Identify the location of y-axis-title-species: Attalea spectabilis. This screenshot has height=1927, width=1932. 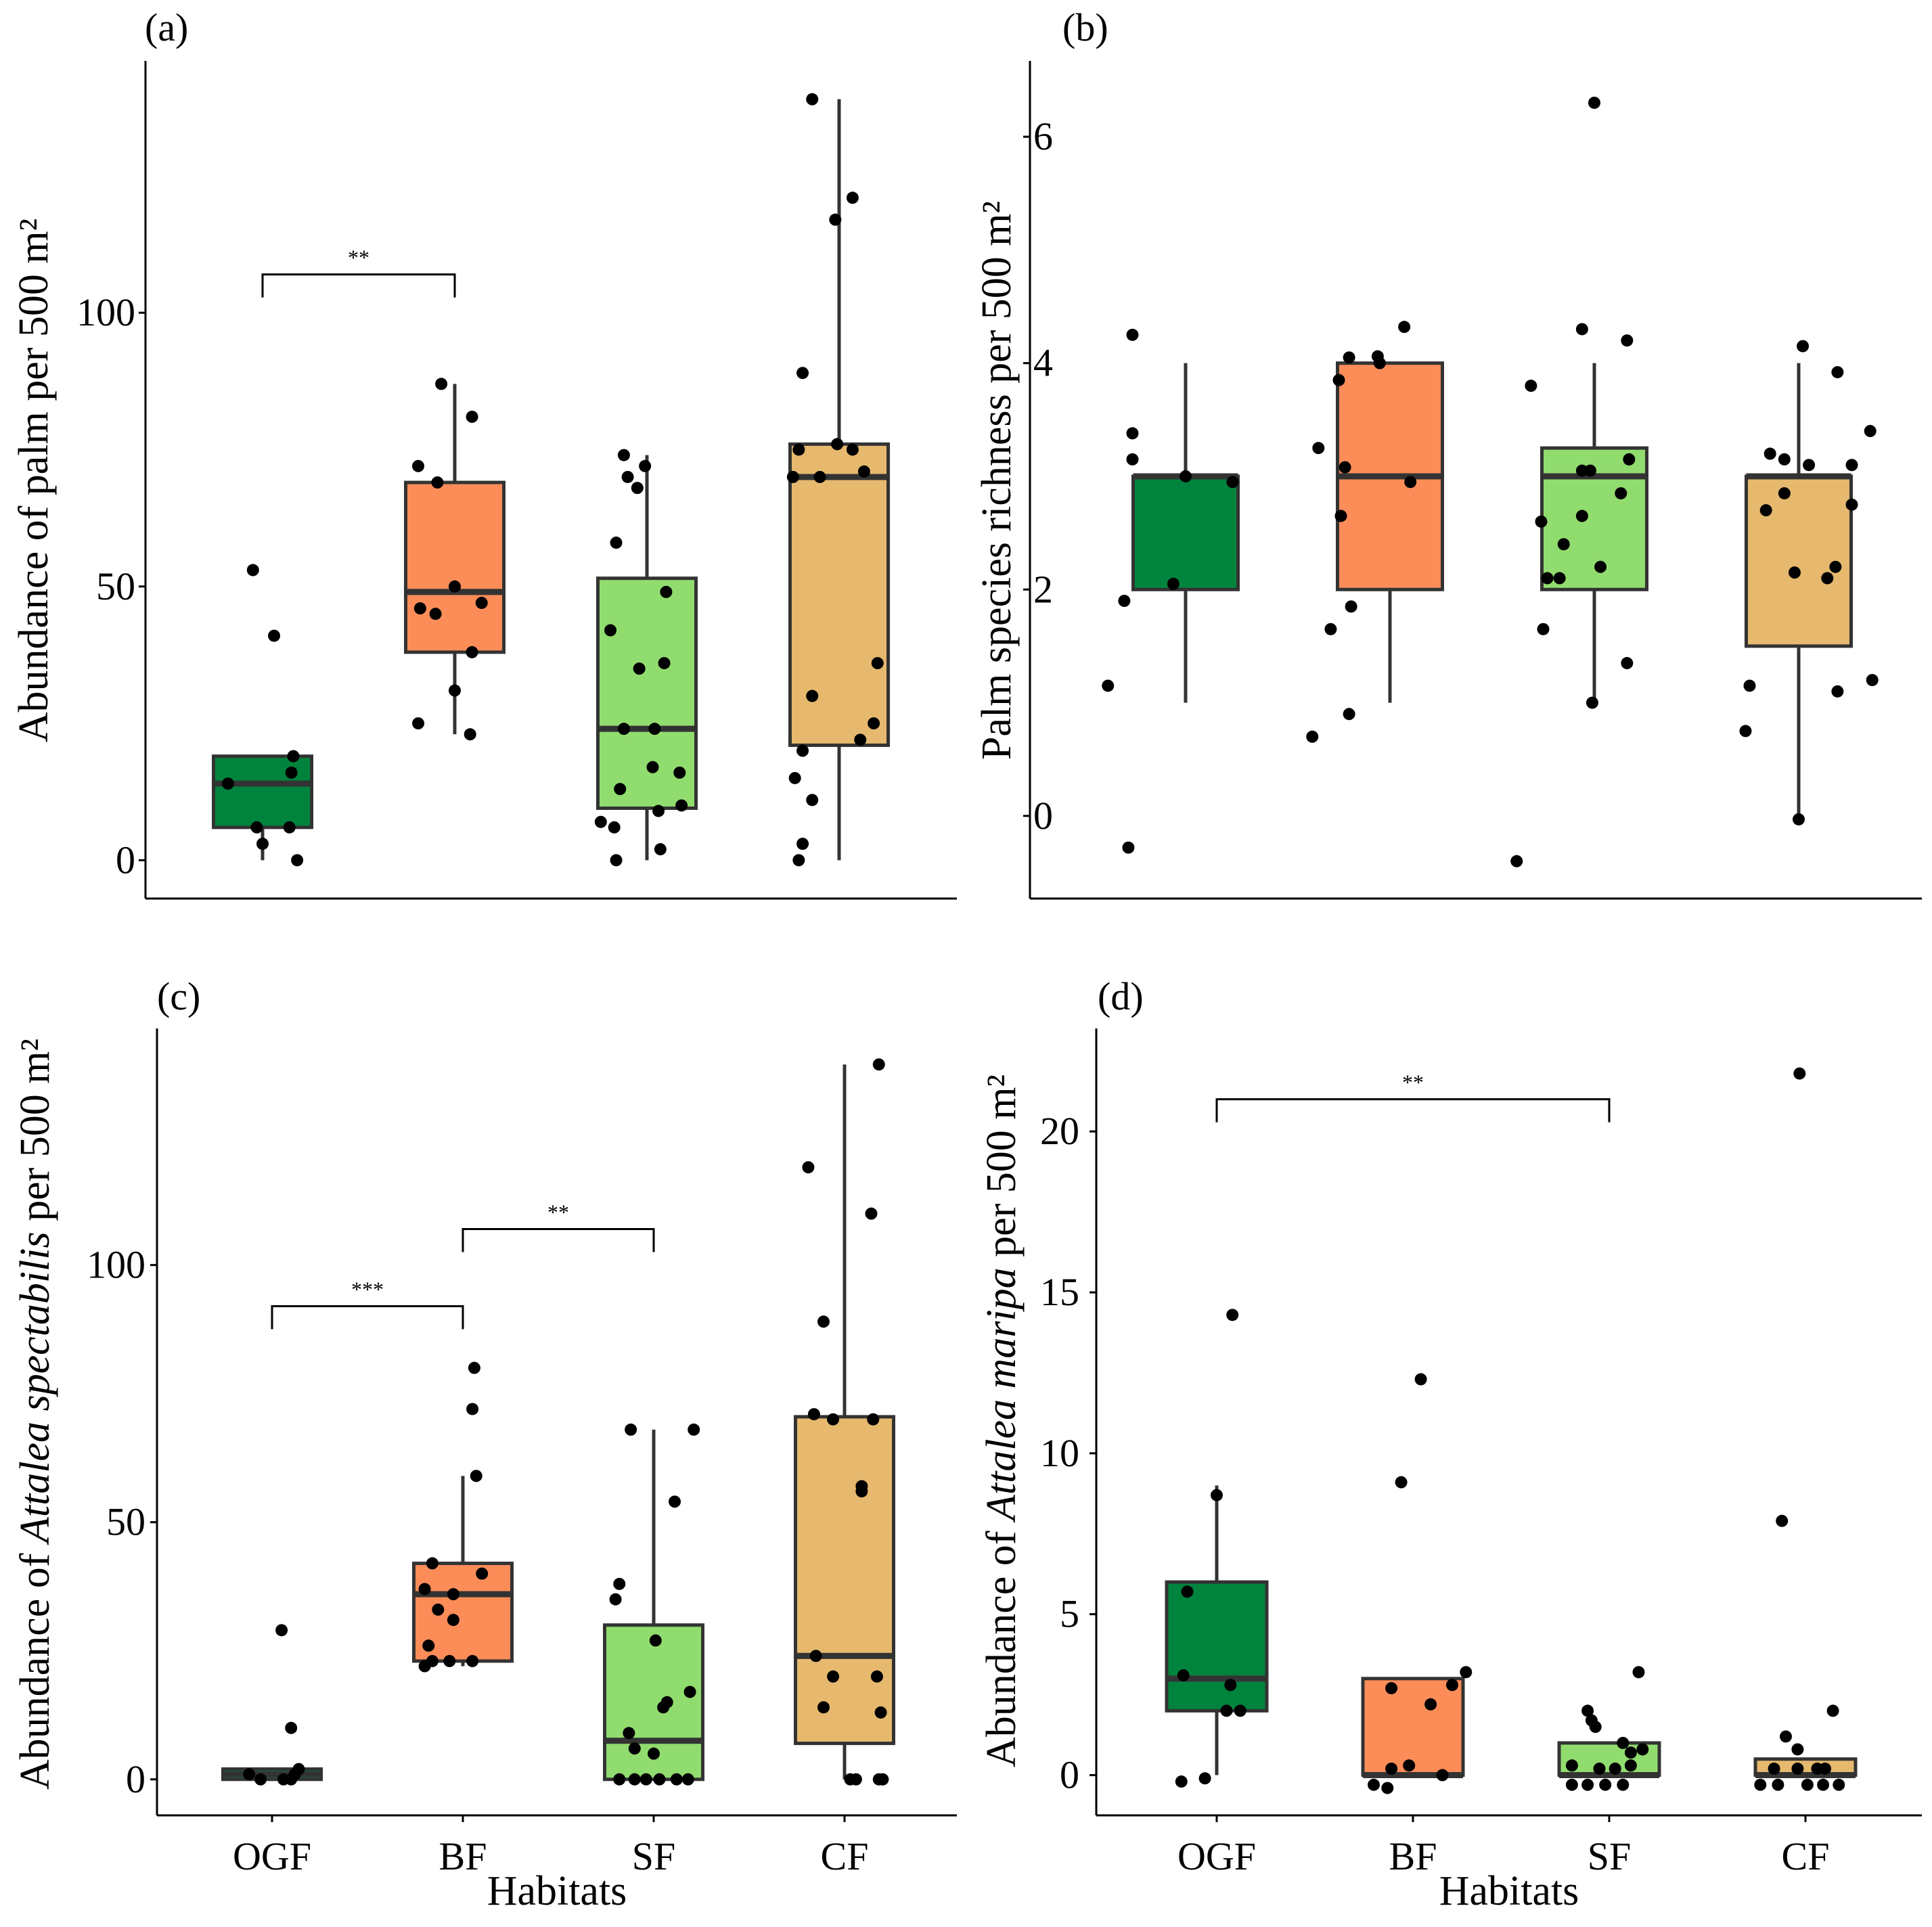
(35, 1388).